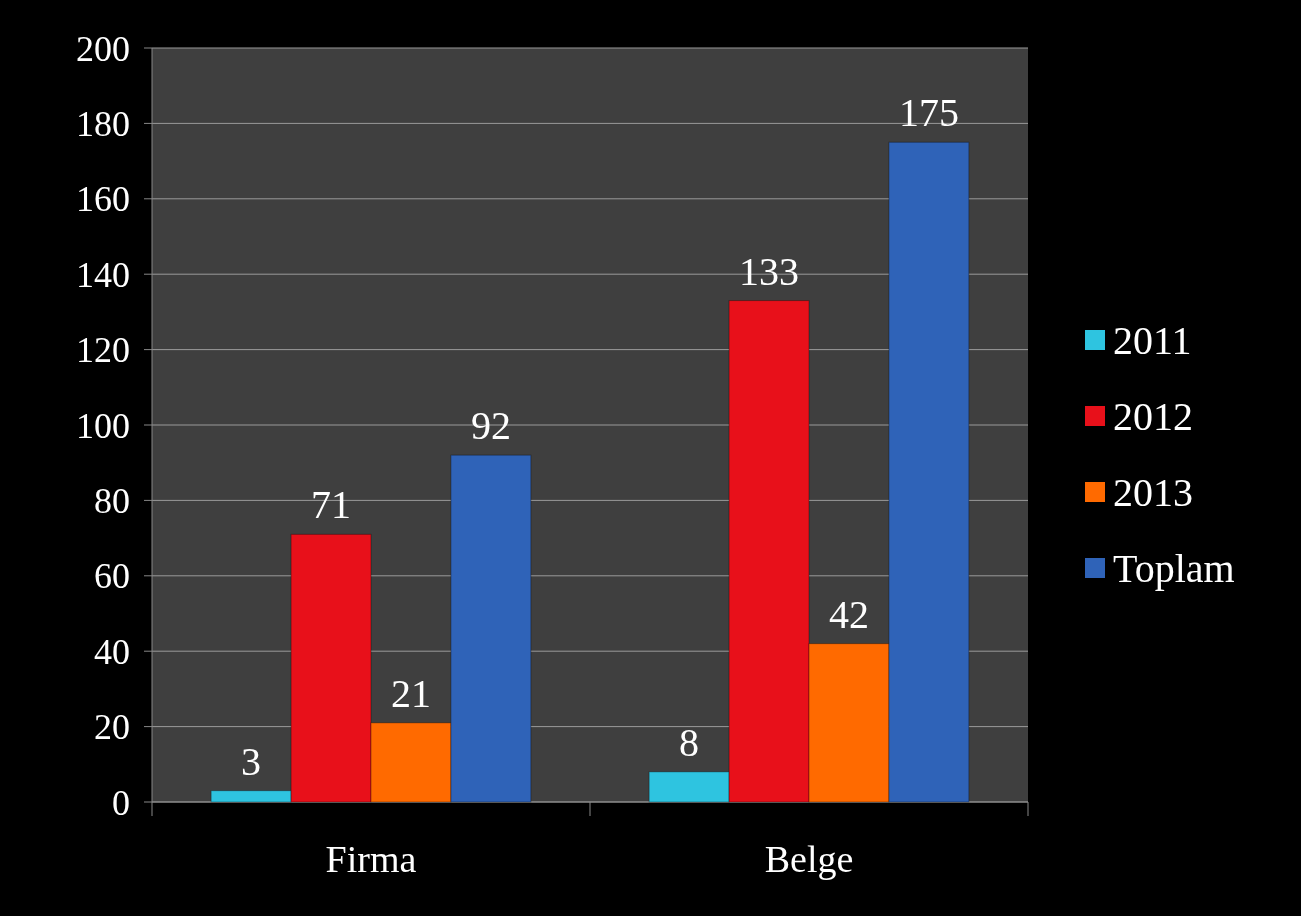  I want to click on legend-label: 2012, so click(1153, 416).